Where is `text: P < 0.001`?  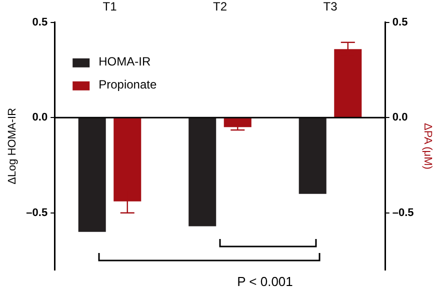 text: P < 0.001 is located at coordinates (265, 281).